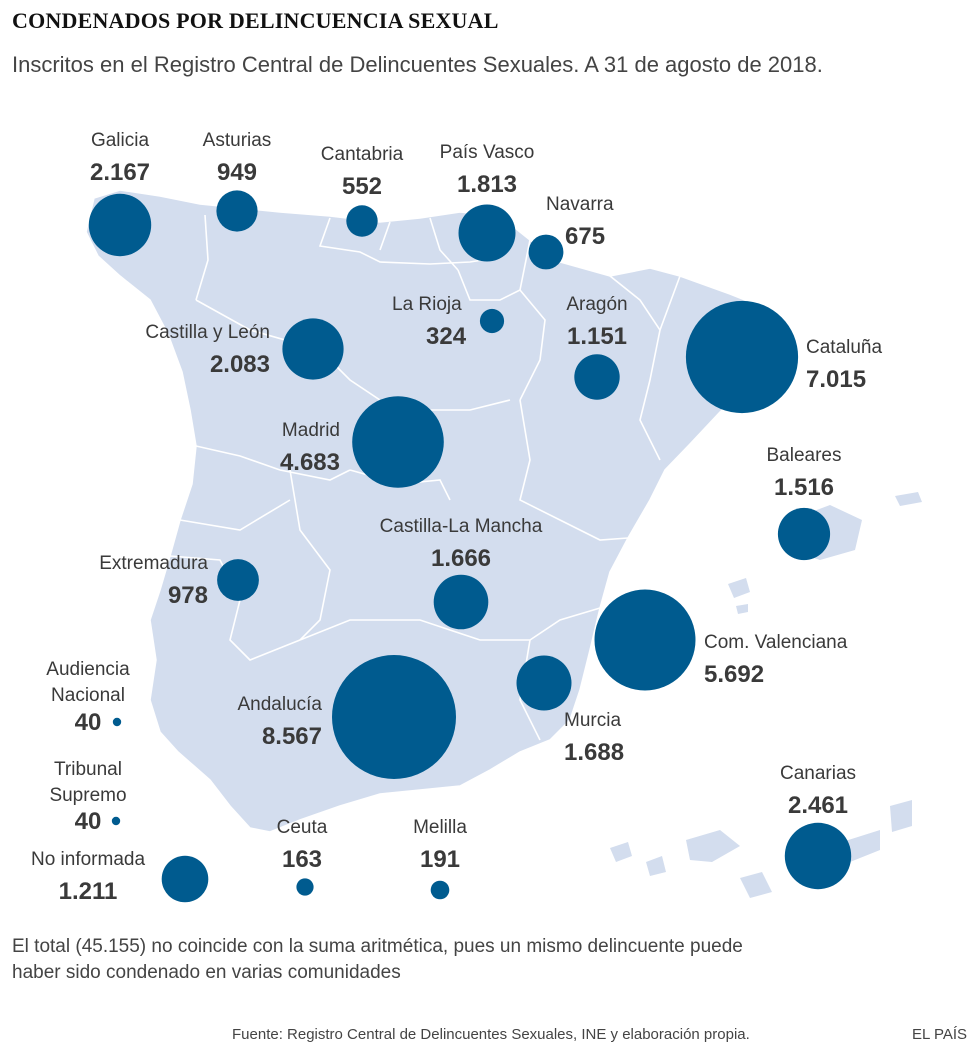 The image size is (980, 1055). I want to click on label-name-com-valenciana: Com. Valenciana, so click(776, 642).